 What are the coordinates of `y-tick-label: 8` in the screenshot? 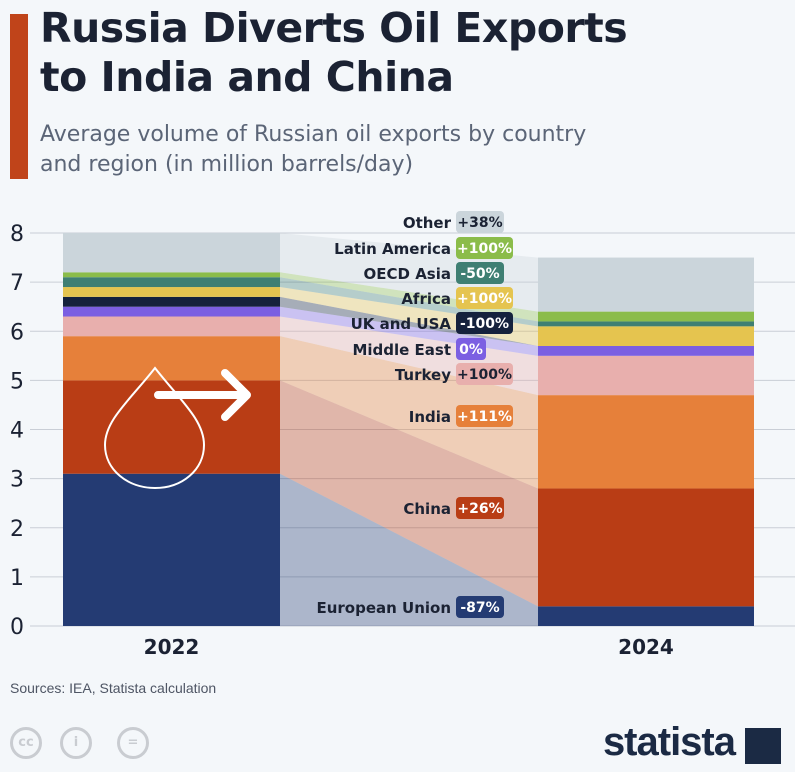 It's located at (17, 234).